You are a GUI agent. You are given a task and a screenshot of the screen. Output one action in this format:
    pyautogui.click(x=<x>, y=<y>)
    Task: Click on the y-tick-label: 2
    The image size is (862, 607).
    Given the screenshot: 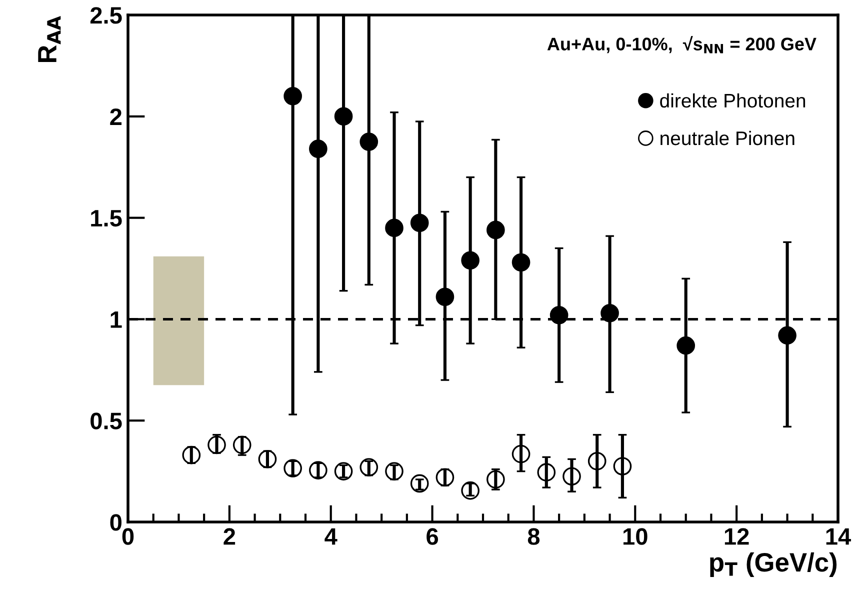 What is the action you would take?
    pyautogui.click(x=116, y=116)
    